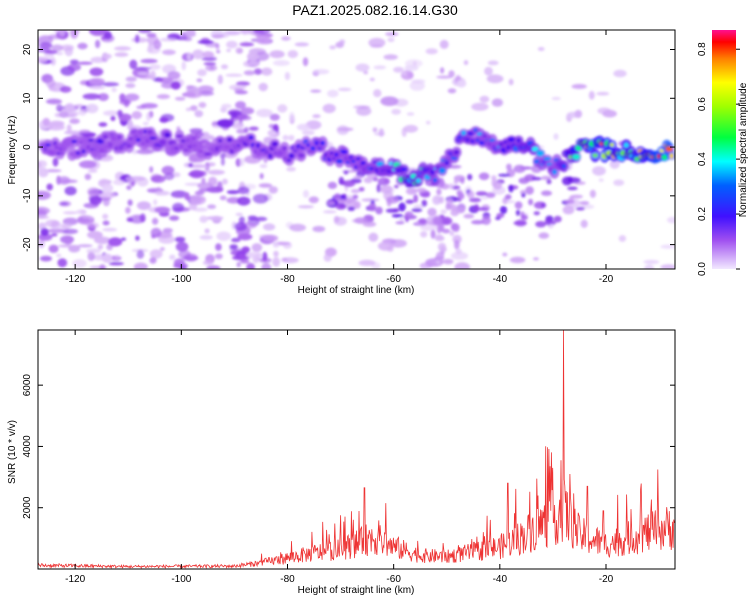 This screenshot has height=600, width=750. Describe the element at coordinates (27, 147) in the screenshot. I see `y-tick-label: 0` at that location.